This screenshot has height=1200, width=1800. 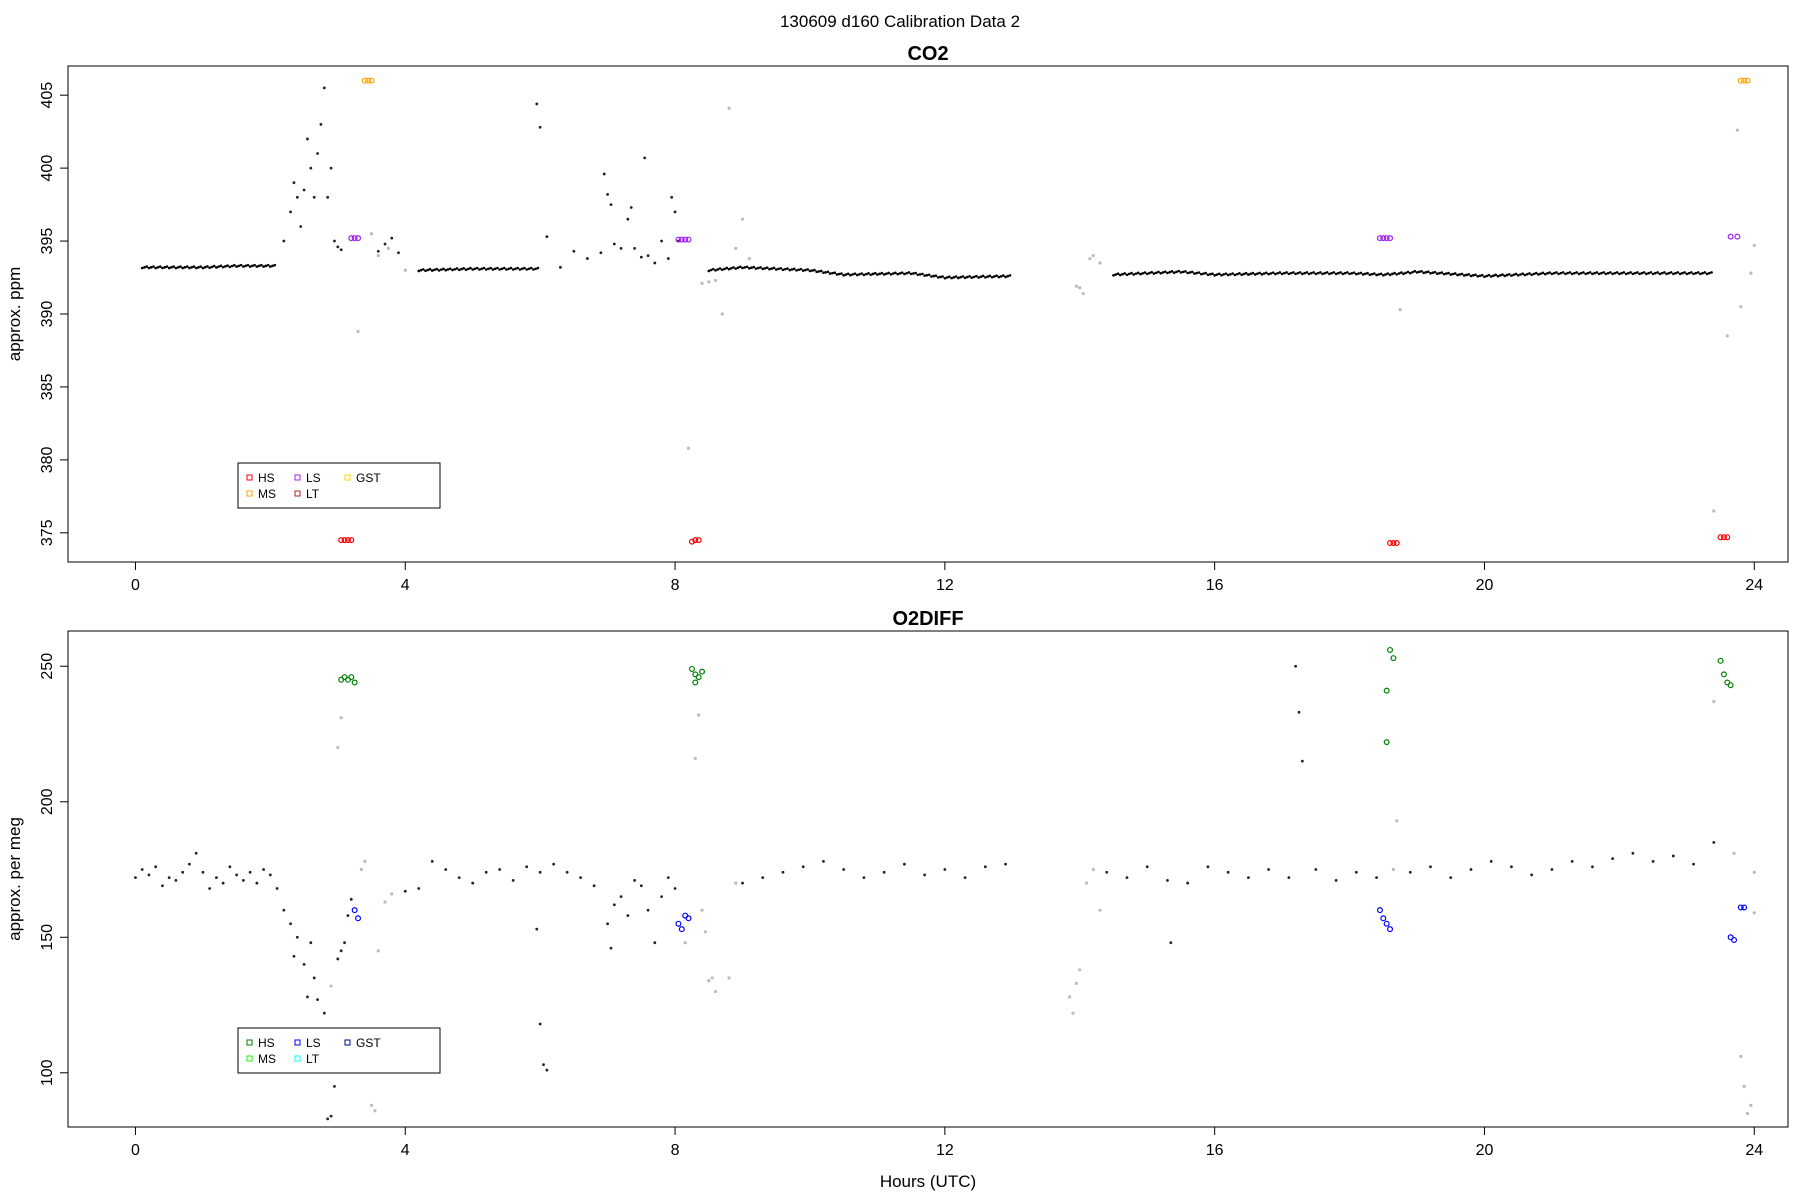 What do you see at coordinates (313, 478) in the screenshot?
I see `legend-label: LS` at bounding box center [313, 478].